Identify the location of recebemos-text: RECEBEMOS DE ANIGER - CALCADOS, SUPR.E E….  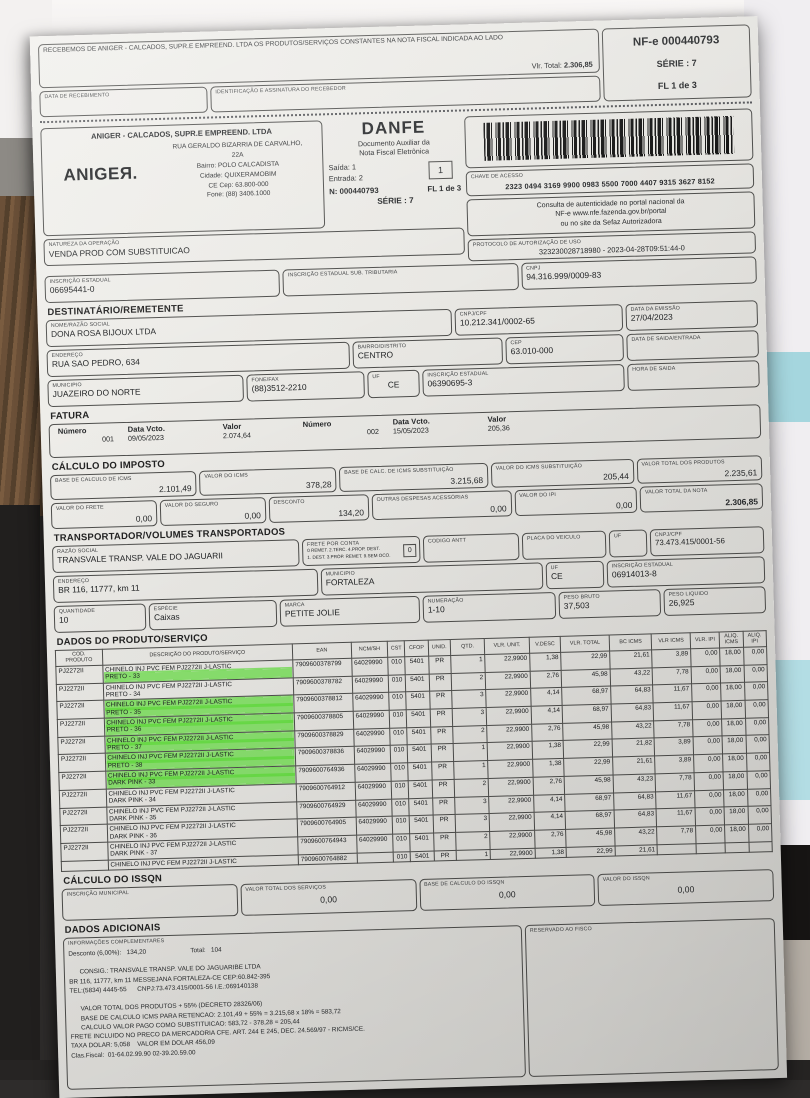
(273, 44).